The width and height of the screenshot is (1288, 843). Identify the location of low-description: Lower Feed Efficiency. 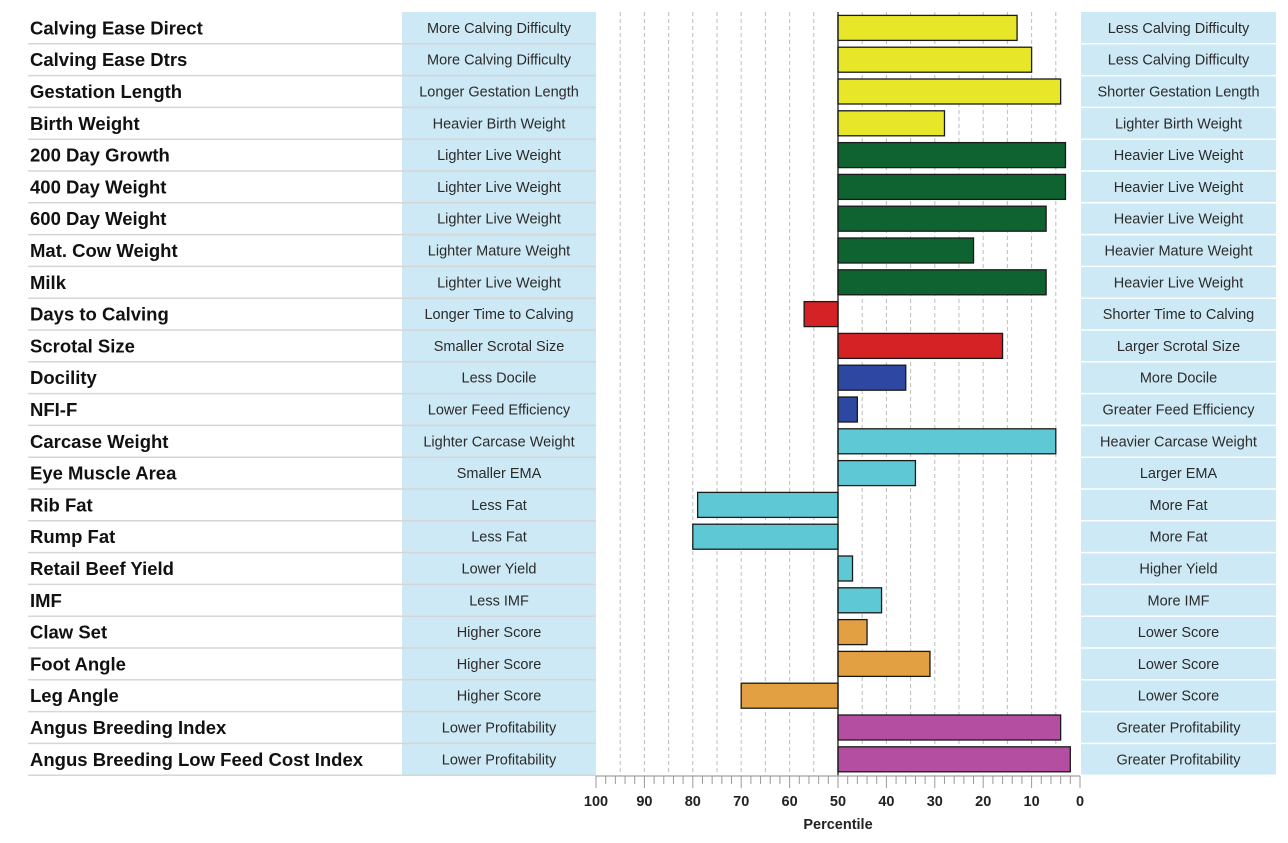
(499, 411).